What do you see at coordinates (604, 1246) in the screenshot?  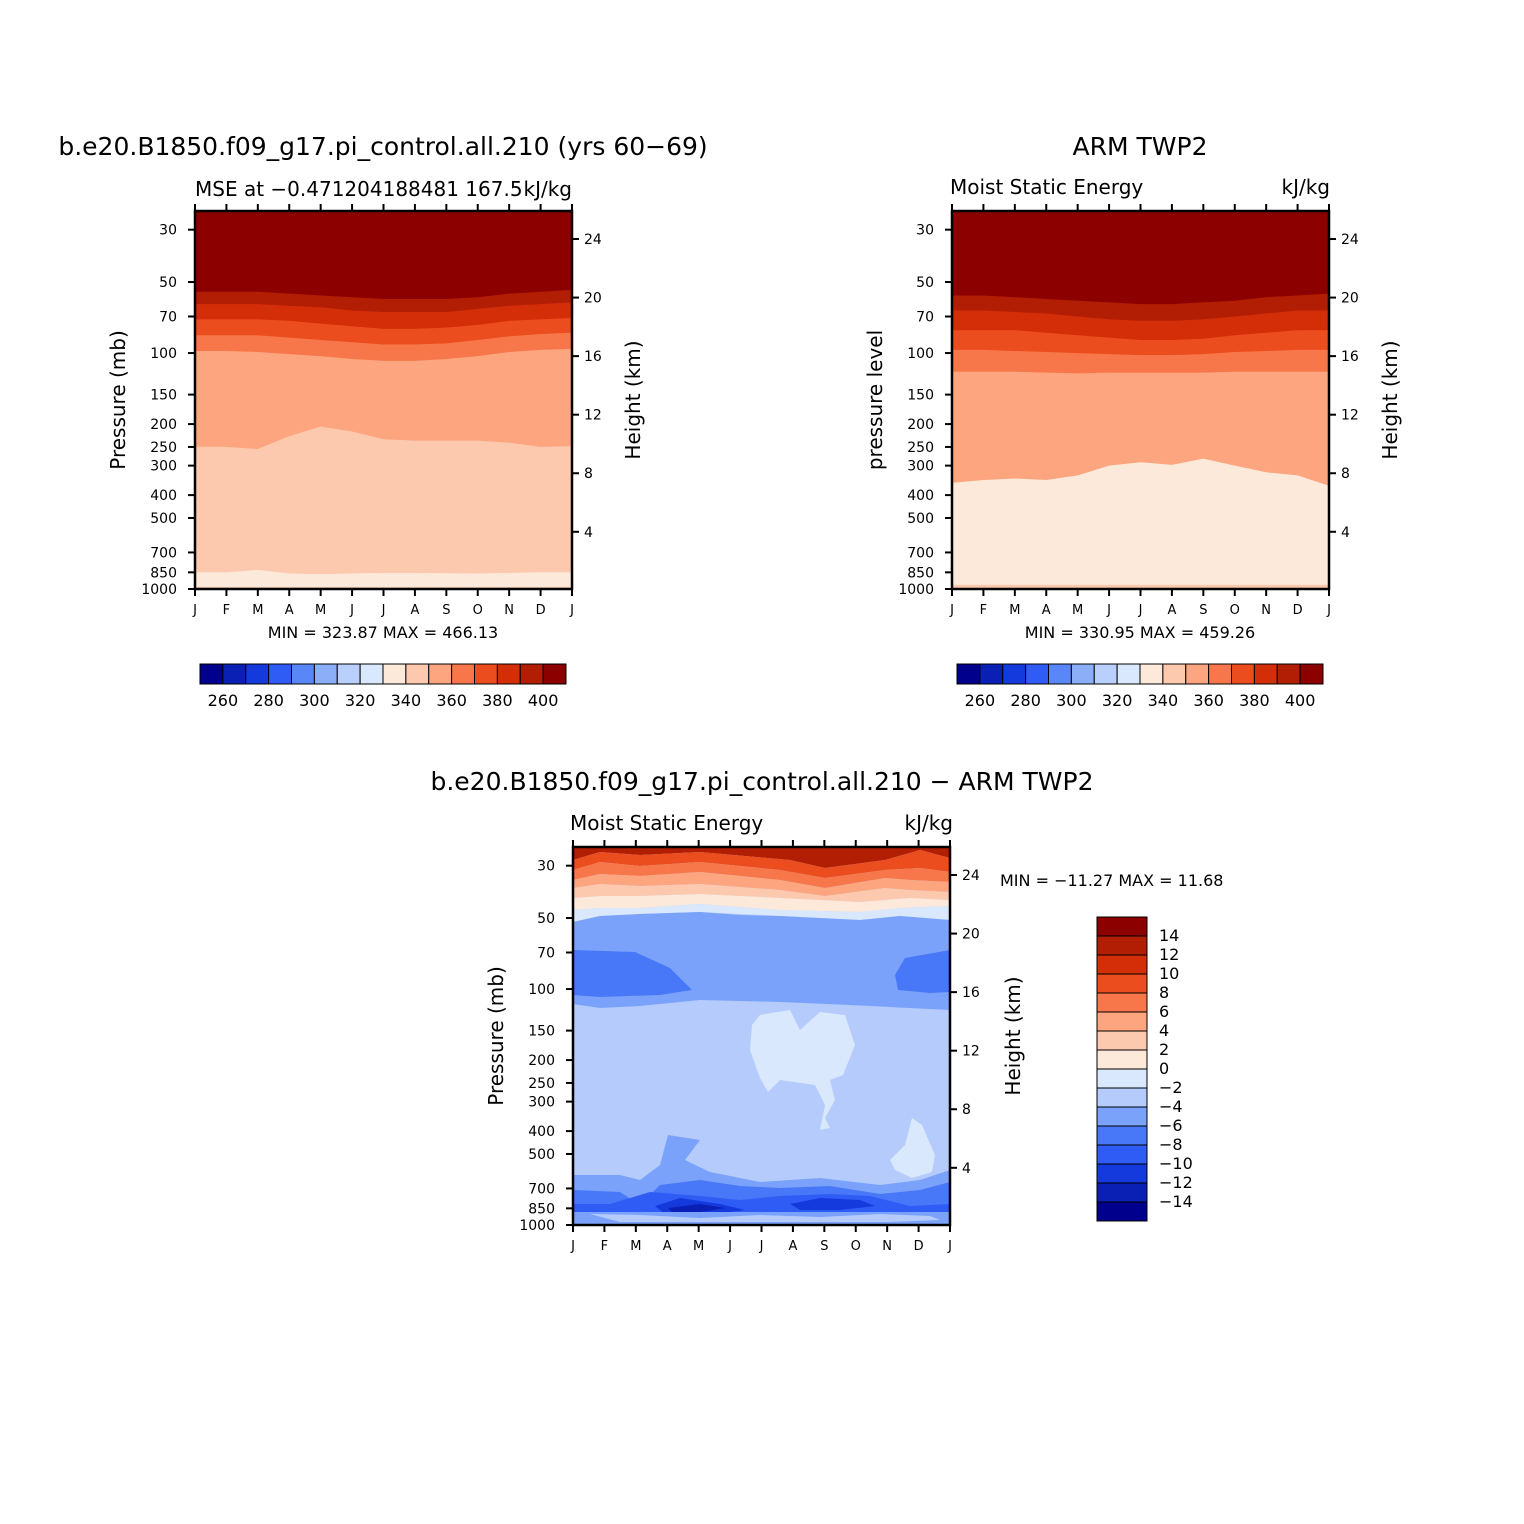 I see `x-tick-label: F` at bounding box center [604, 1246].